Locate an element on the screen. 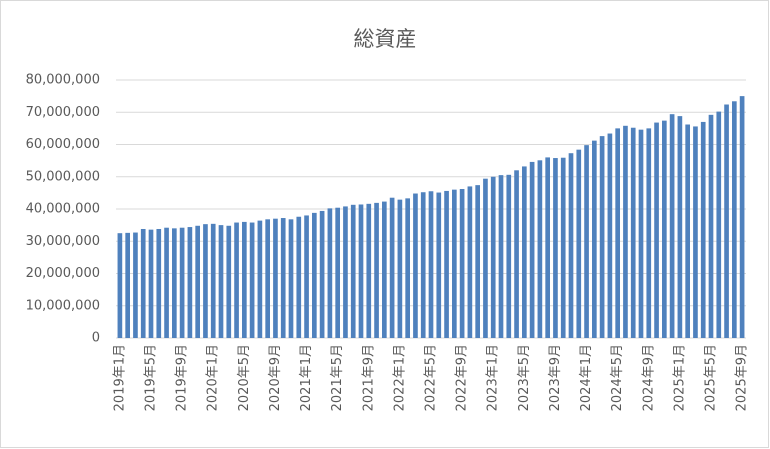 This screenshot has height=449, width=770. x-tick-label: 2025年1月 is located at coordinates (679, 377).